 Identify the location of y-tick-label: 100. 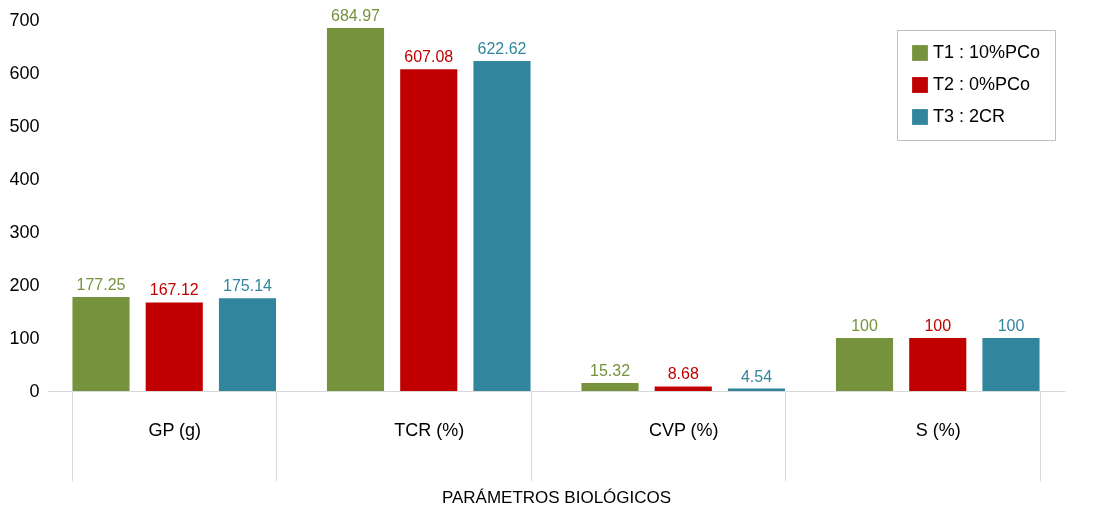
(24, 337).